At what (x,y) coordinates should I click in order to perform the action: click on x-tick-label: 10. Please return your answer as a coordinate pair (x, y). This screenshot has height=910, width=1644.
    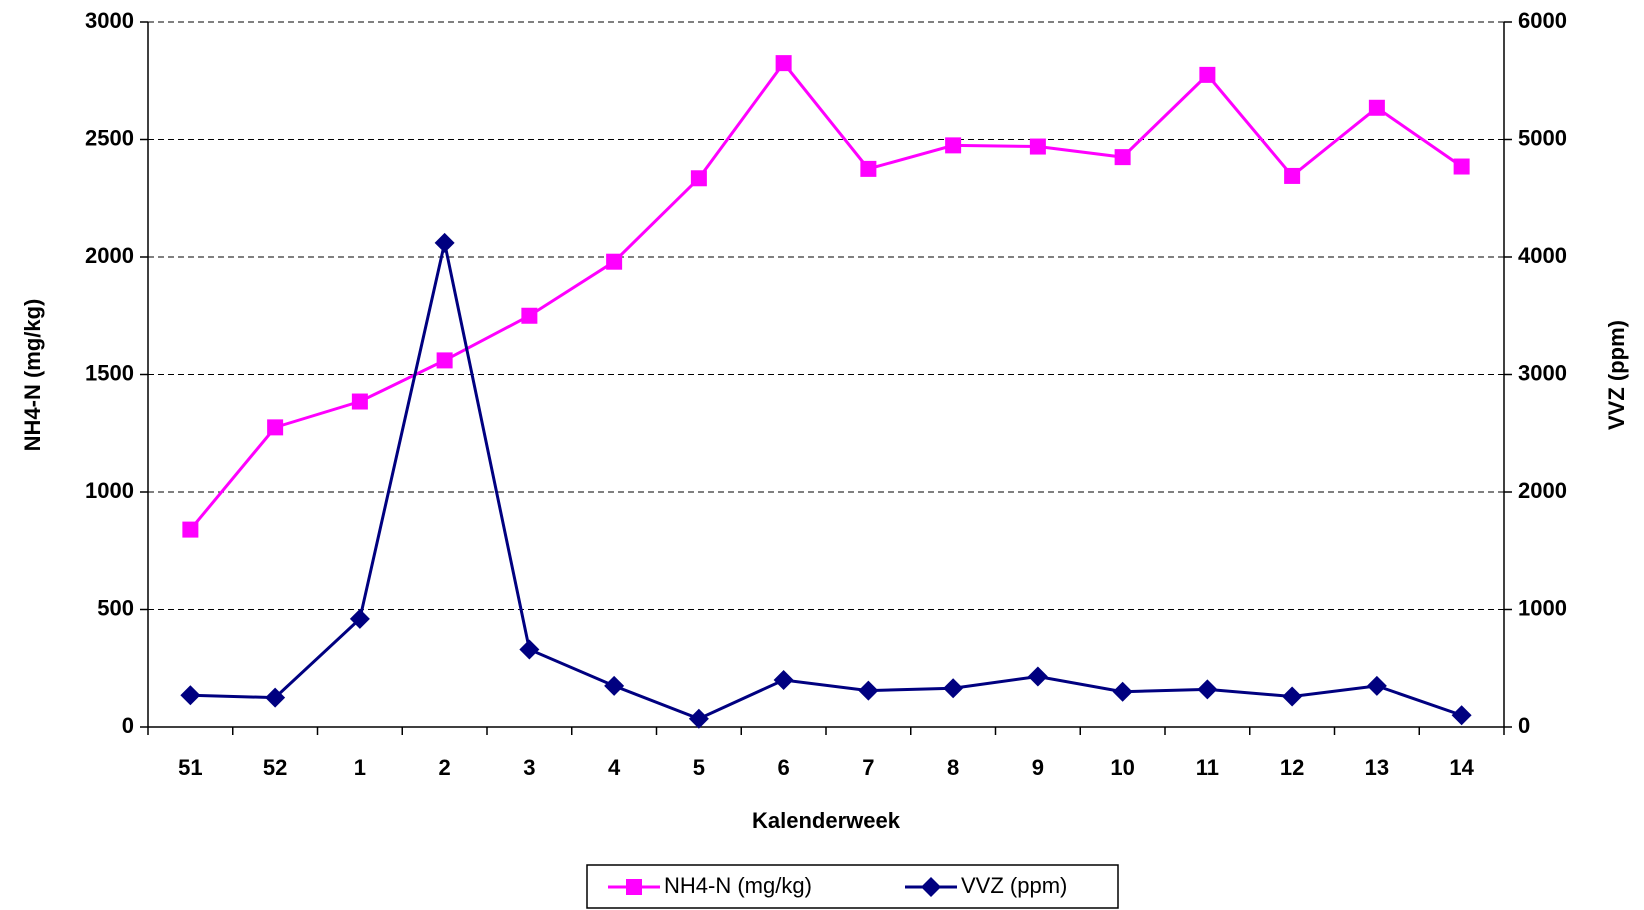
    Looking at the image, I should click on (1122, 767).